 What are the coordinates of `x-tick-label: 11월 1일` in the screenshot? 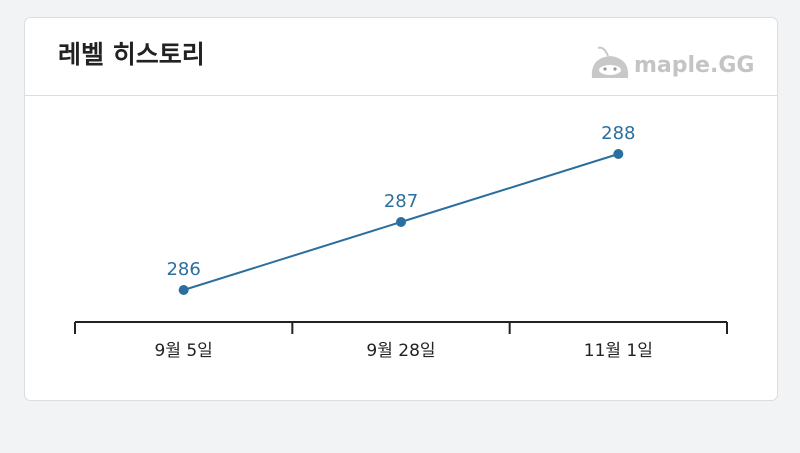 It's located at (618, 351).